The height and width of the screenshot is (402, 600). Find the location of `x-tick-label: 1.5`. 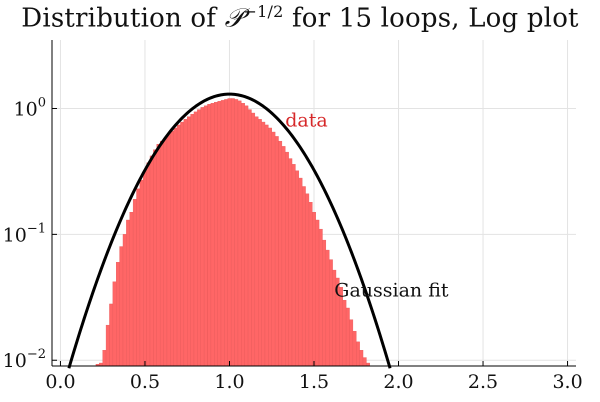

x-tick-label: 1.5 is located at coordinates (314, 382).